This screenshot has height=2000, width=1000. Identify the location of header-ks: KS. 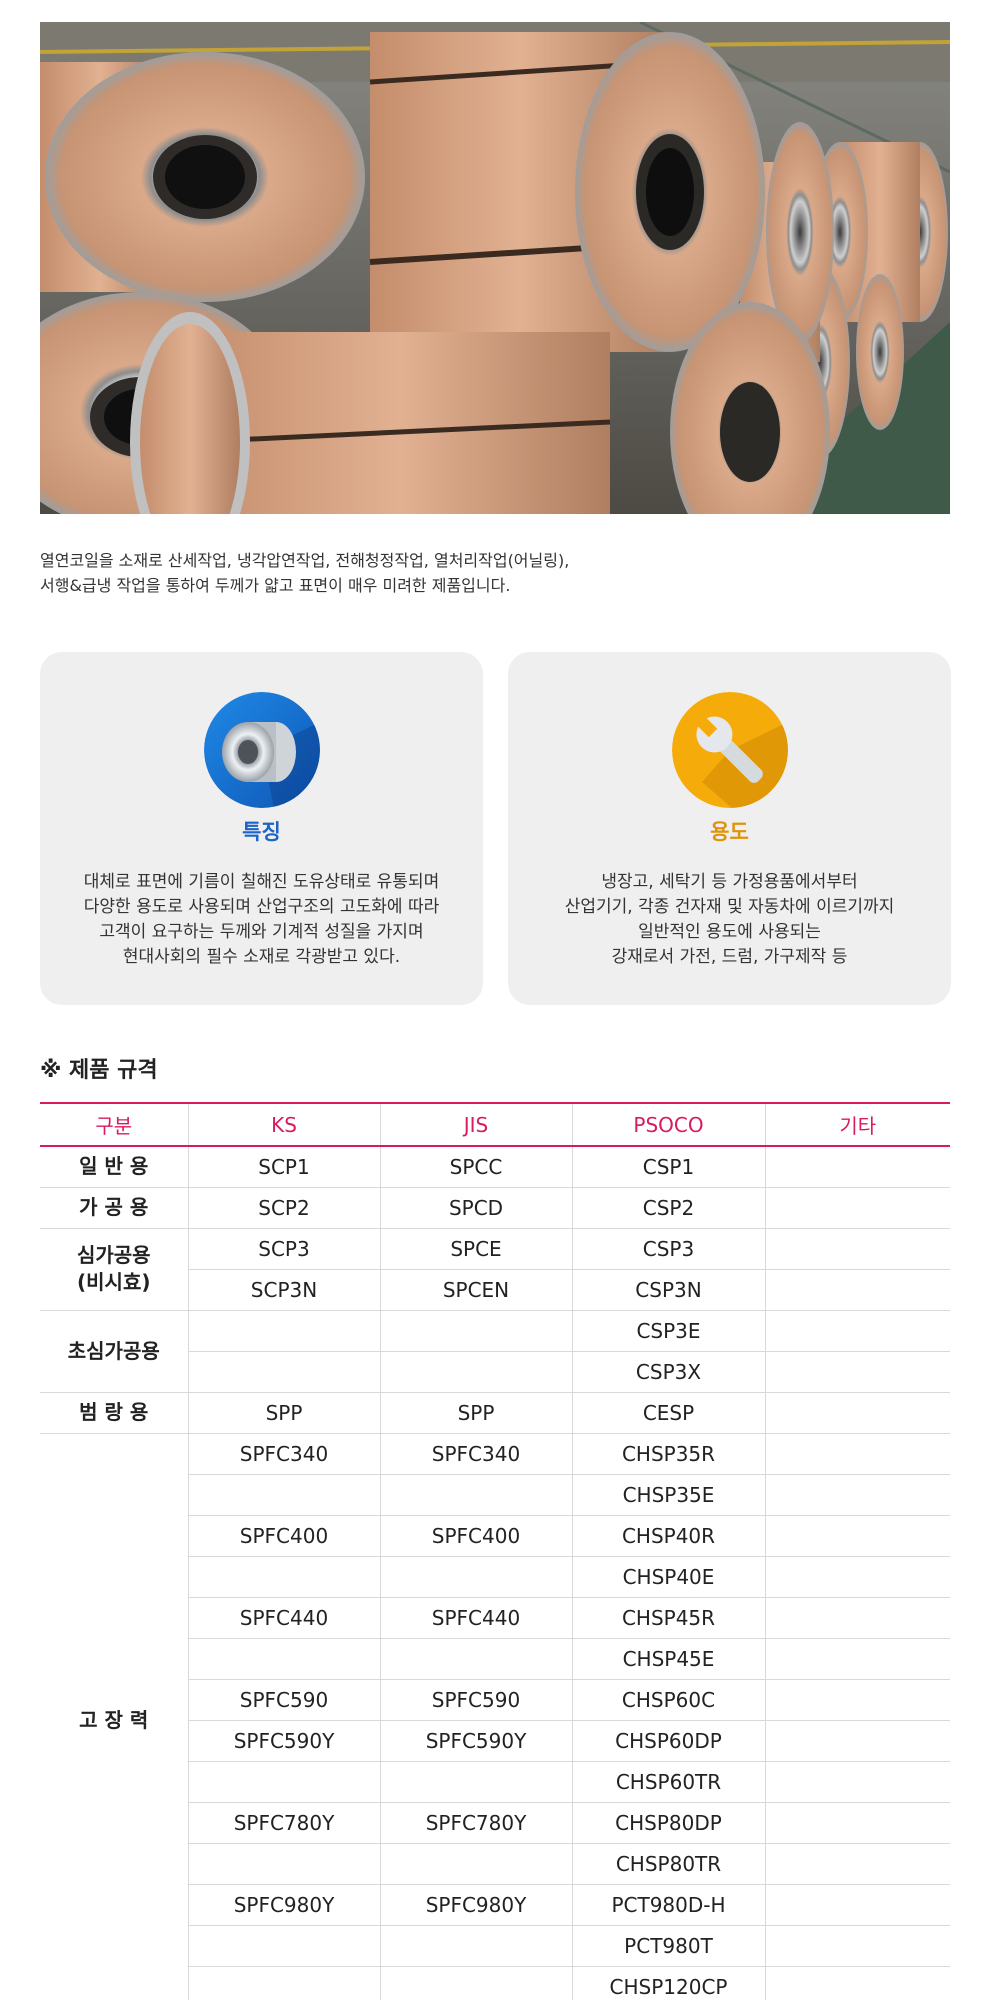
(283, 1124).